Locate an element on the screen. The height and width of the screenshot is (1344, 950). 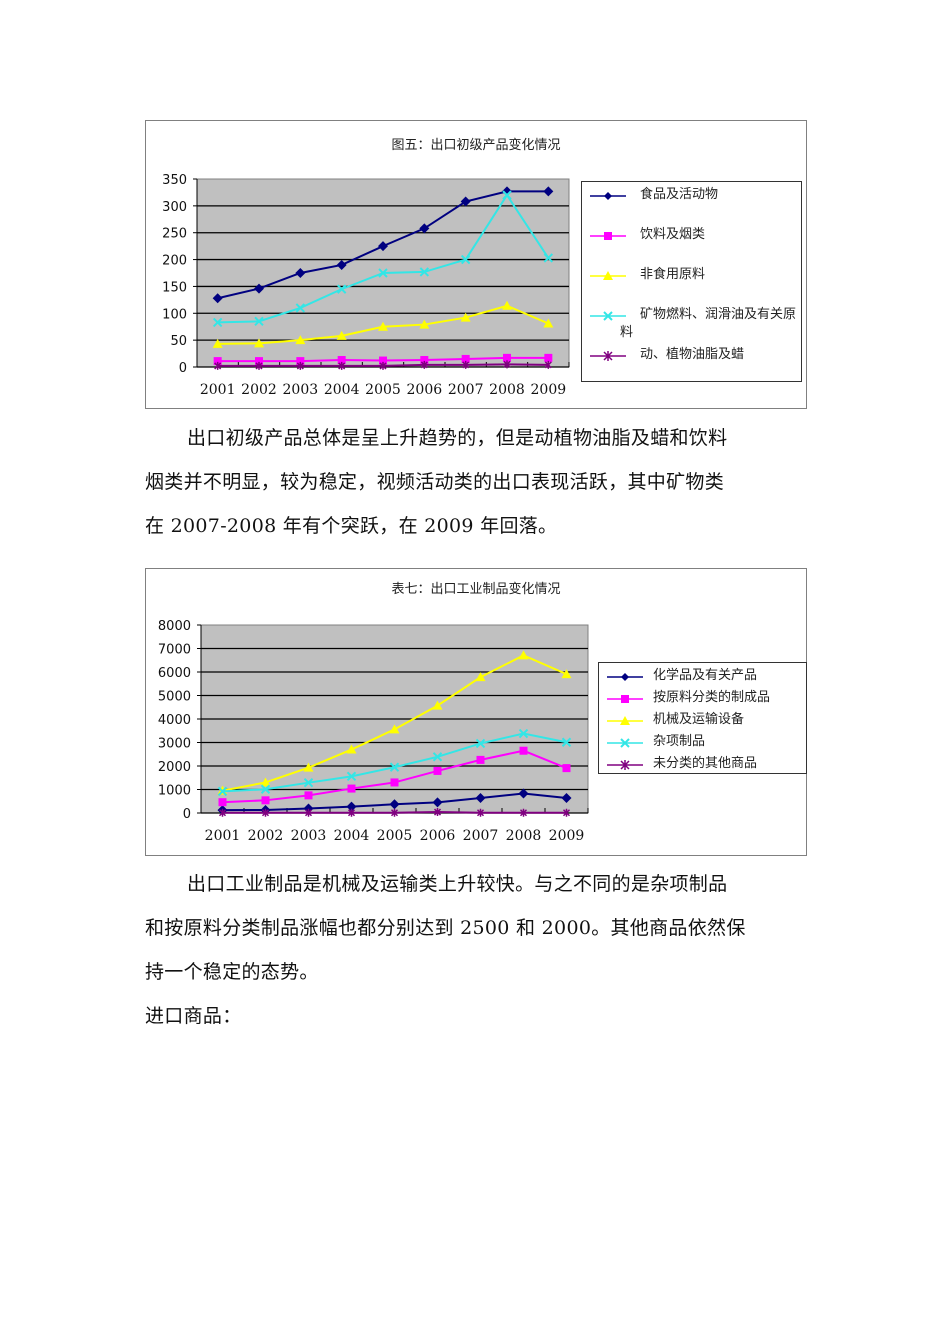
legend-label: 动、植物油脂及蜡 is located at coordinates (692, 354).